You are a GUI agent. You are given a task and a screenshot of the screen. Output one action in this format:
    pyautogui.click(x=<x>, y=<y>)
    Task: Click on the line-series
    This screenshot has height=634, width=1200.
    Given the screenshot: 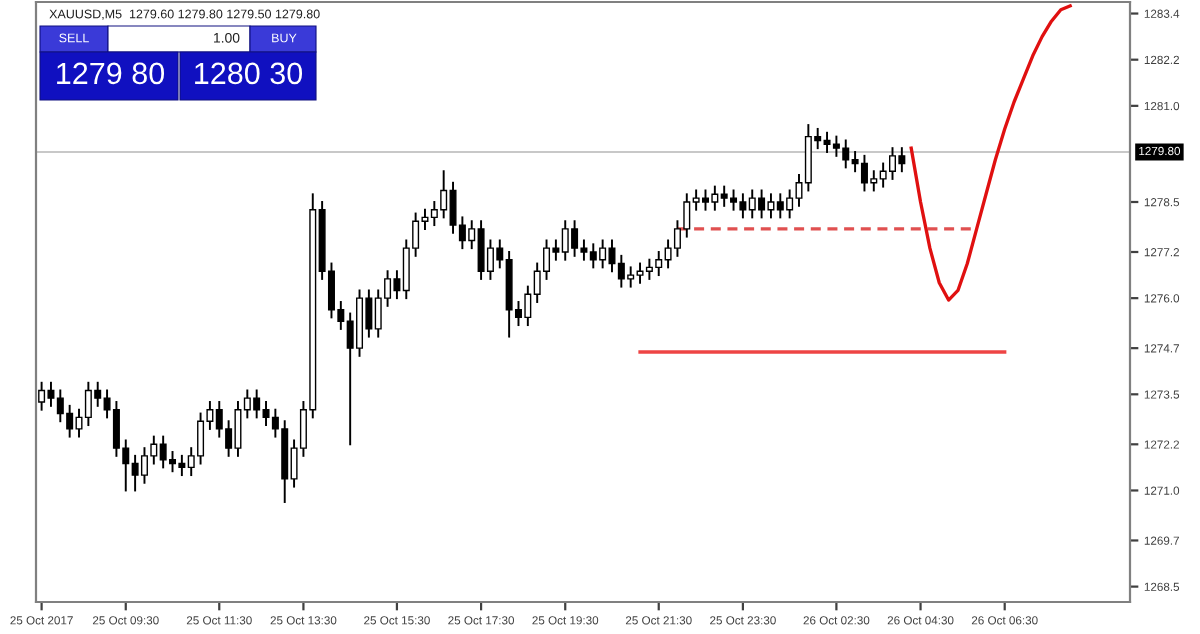 What is the action you would take?
    pyautogui.click(x=990, y=153)
    